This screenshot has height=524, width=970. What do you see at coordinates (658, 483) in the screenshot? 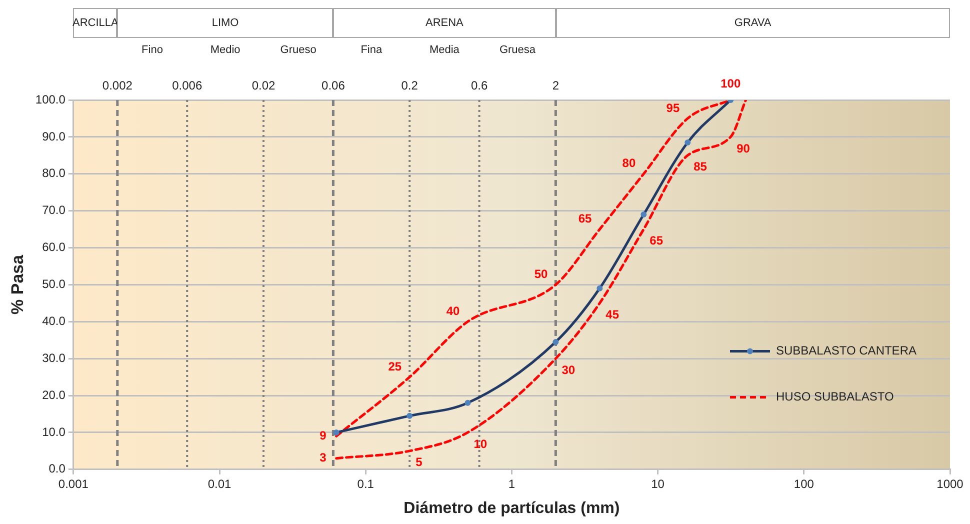
I see `x-tick-label: 10` at bounding box center [658, 483].